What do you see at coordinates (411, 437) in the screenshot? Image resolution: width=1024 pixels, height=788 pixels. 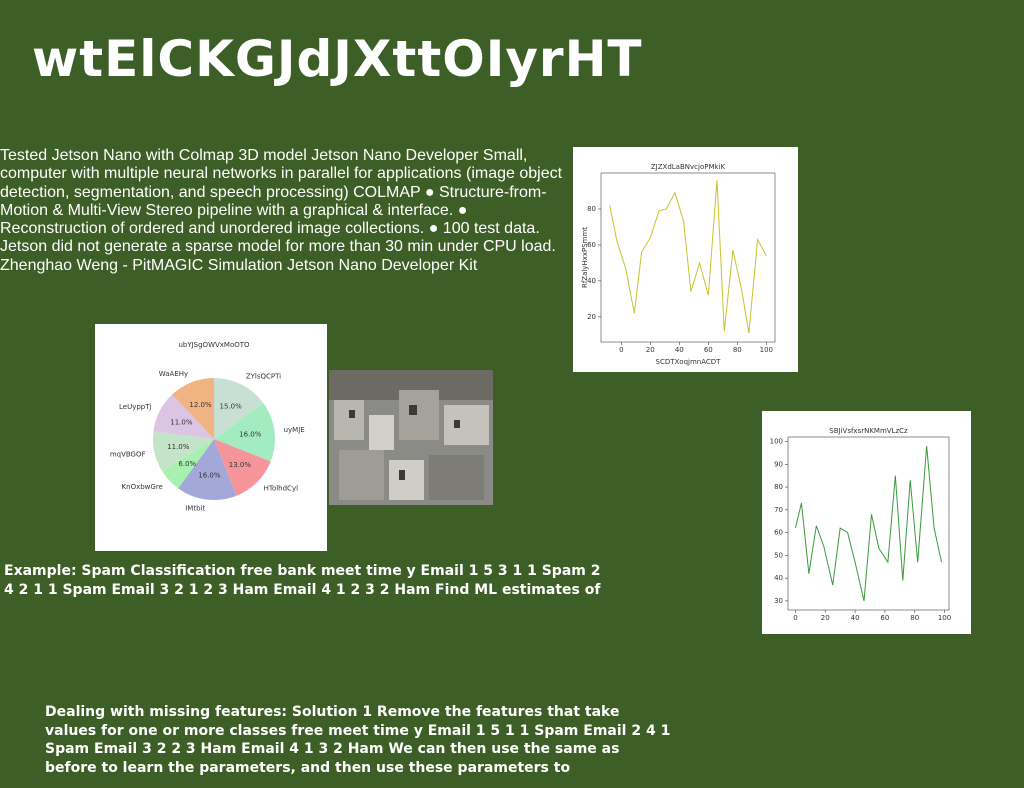 I see `photo` at bounding box center [411, 437].